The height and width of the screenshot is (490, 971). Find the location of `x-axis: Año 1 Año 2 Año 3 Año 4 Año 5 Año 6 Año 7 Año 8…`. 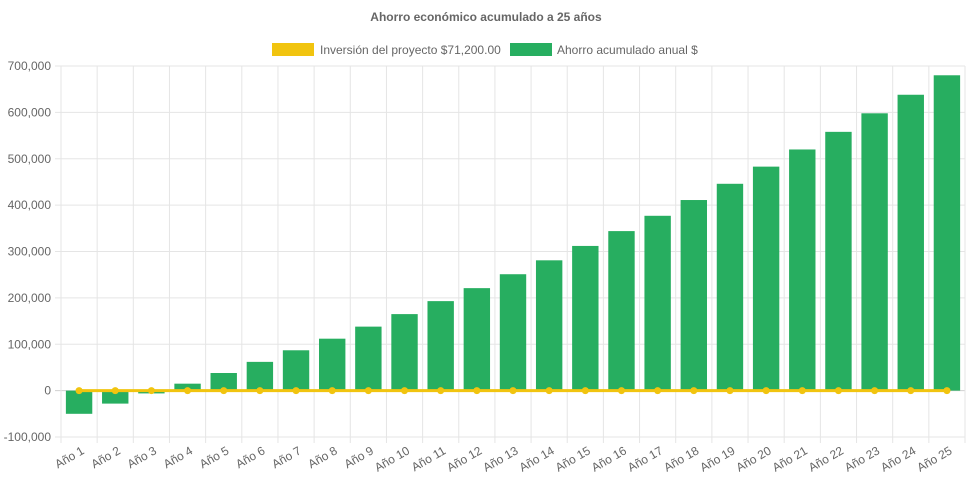

x-axis: Año 1 Año 2 Año 3 Año 4 Año 5 Año 6 Año 7 Año 8… is located at coordinates (503, 458).